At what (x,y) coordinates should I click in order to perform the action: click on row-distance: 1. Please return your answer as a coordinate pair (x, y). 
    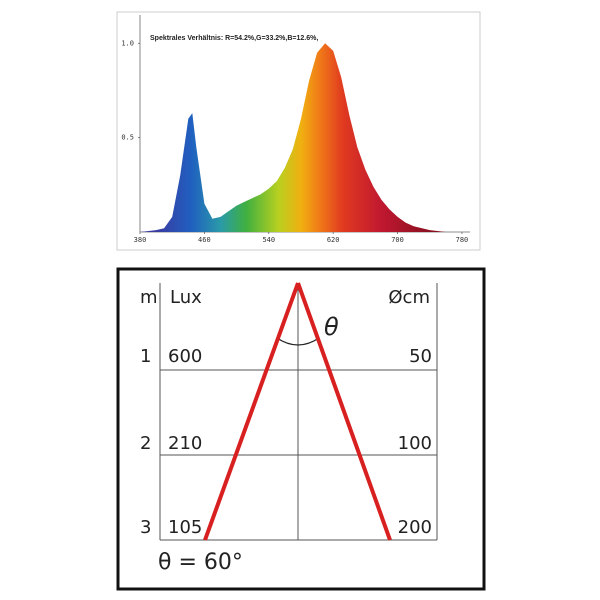
    Looking at the image, I should click on (145, 356).